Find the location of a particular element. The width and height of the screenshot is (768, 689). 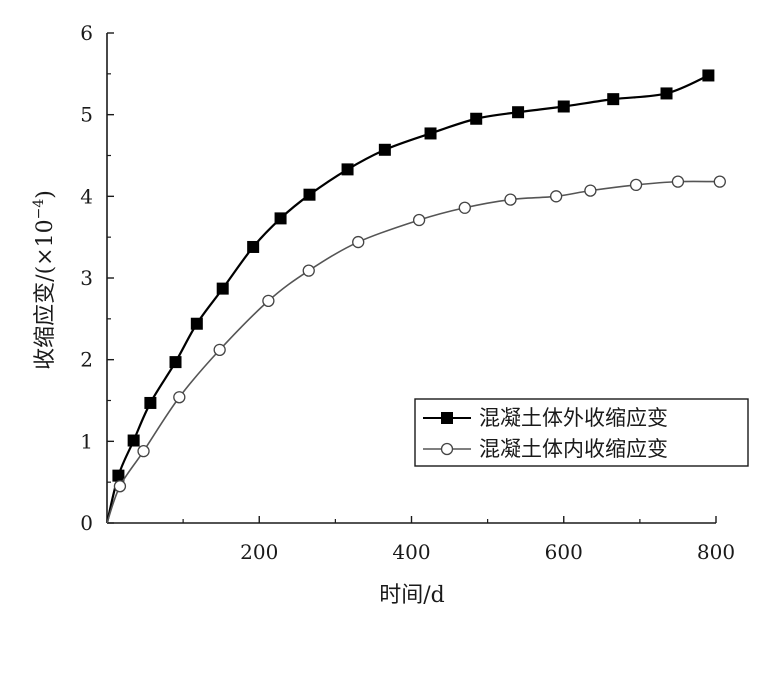

y-tick-label: 5 is located at coordinates (86, 115).